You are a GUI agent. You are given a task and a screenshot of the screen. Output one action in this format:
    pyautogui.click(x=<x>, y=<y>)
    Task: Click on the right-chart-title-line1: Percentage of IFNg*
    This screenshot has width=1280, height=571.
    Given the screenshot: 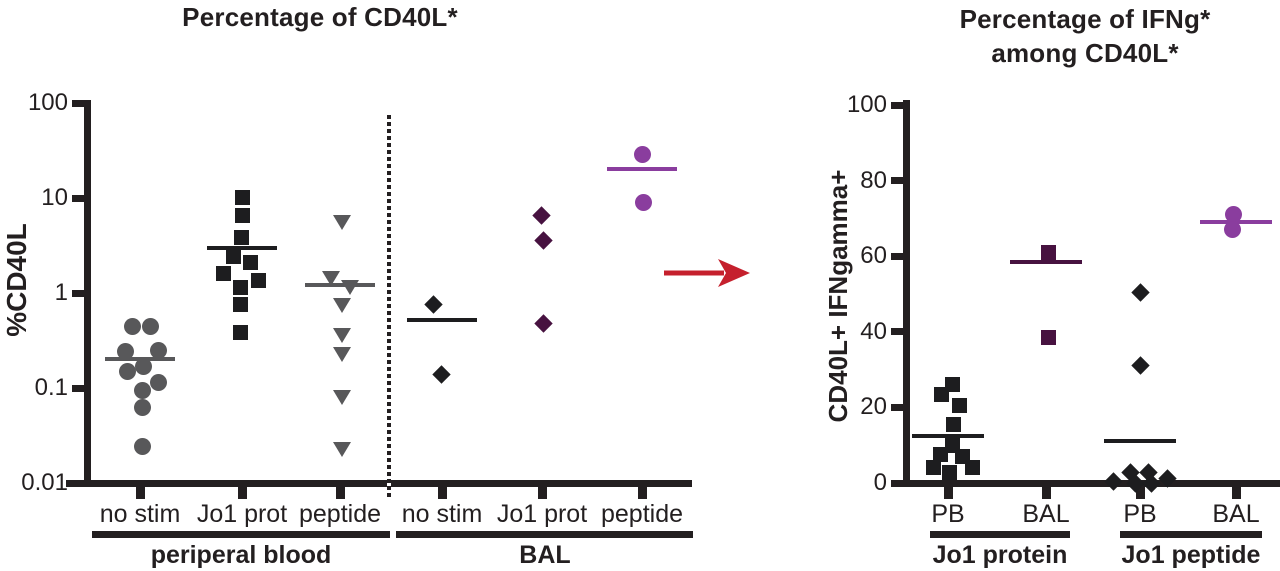 What is the action you would take?
    pyautogui.click(x=1085, y=19)
    